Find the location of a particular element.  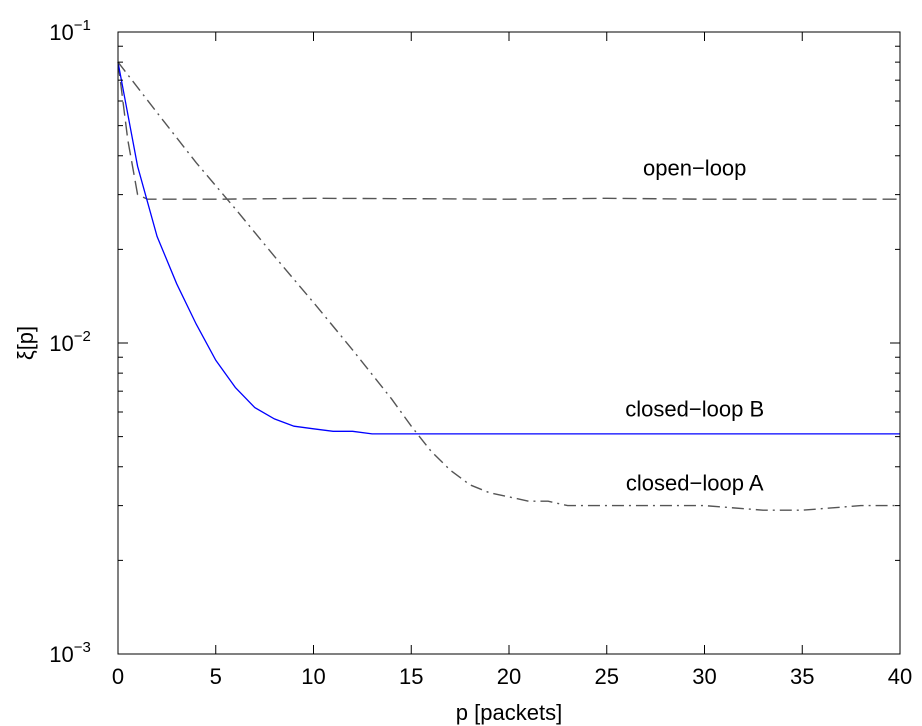

x-tick-label: 35 is located at coordinates (802, 676).